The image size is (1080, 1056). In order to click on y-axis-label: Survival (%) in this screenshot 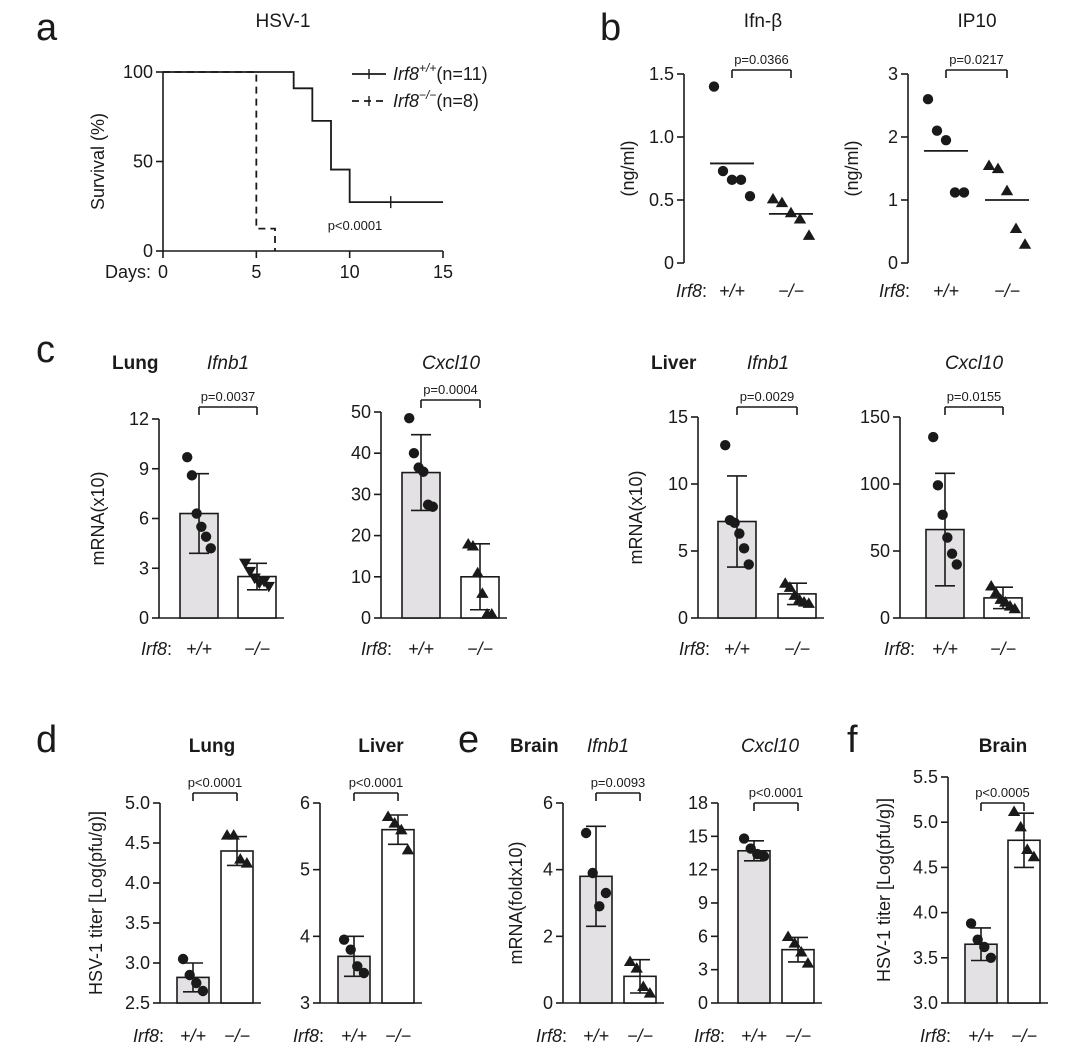, I will do `click(98, 161)`.